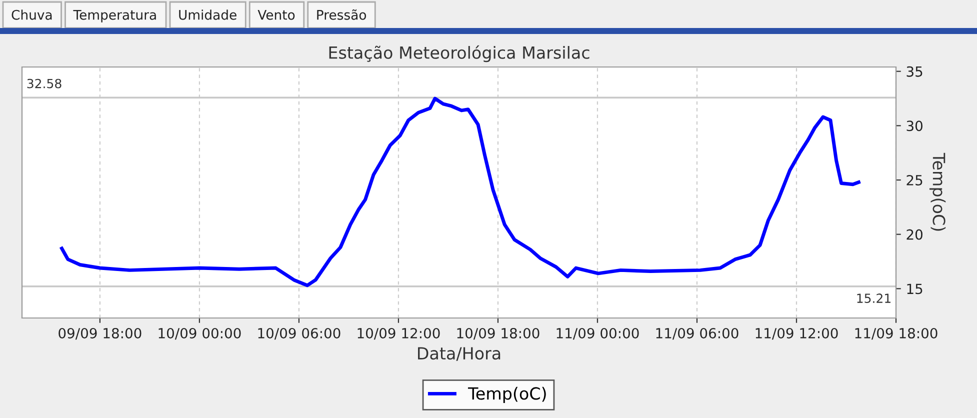  I want to click on x-tick-label: 11/09 18:00, so click(896, 334).